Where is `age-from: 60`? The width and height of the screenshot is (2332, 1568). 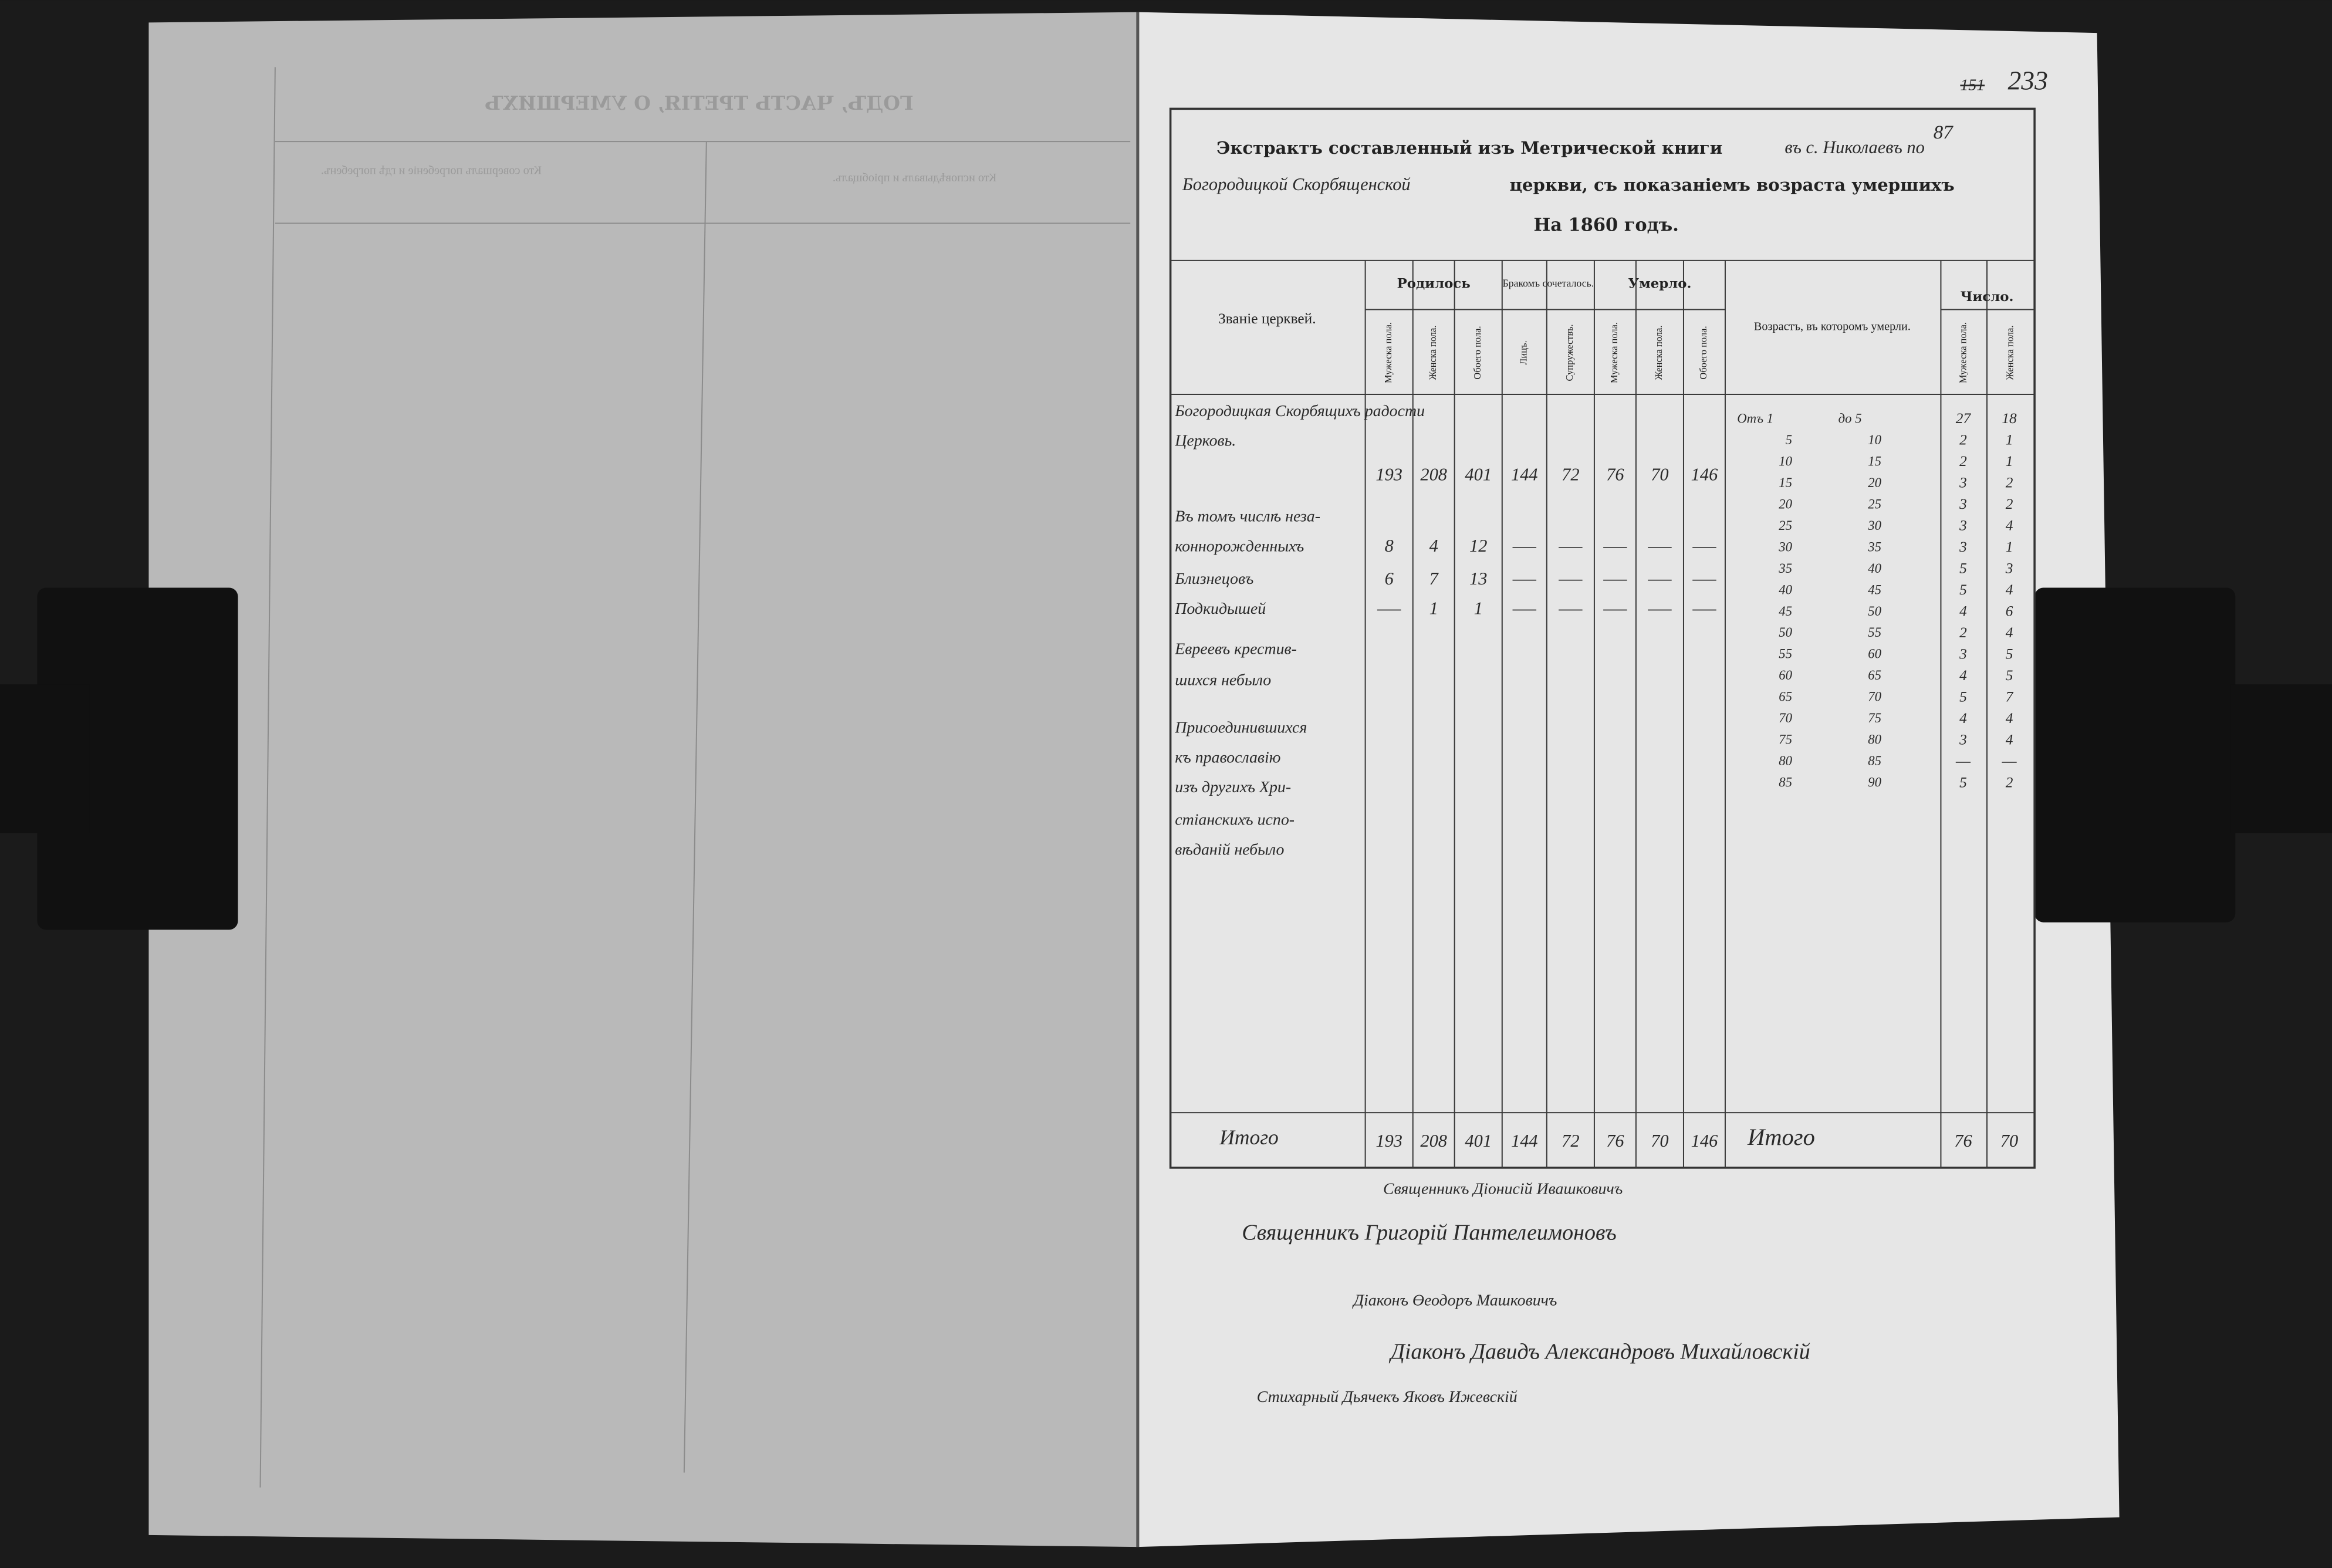
age-from: 60 is located at coordinates (1785, 675).